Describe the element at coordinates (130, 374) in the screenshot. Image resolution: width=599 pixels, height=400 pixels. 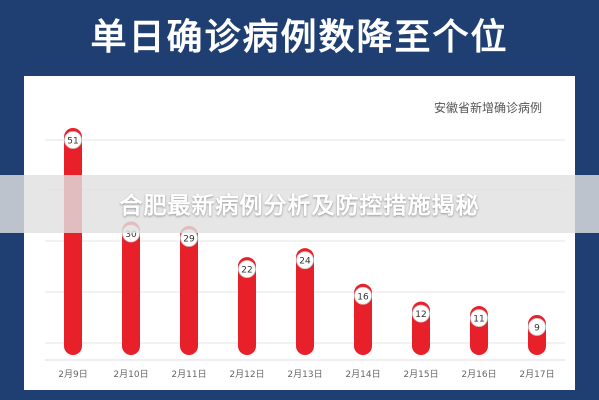
I see `x-tick-label: 2月10日` at that location.